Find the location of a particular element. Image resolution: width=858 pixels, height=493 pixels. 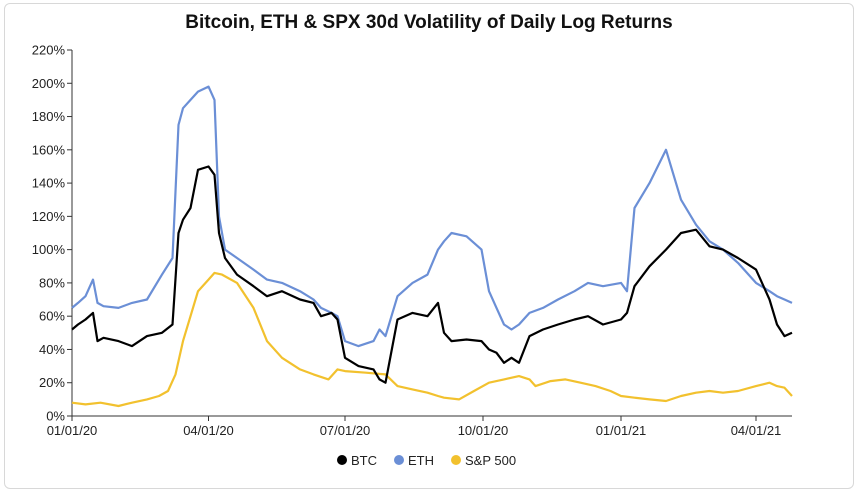

chart-legend: BTC ETH S&P 500 is located at coordinates (426, 460).